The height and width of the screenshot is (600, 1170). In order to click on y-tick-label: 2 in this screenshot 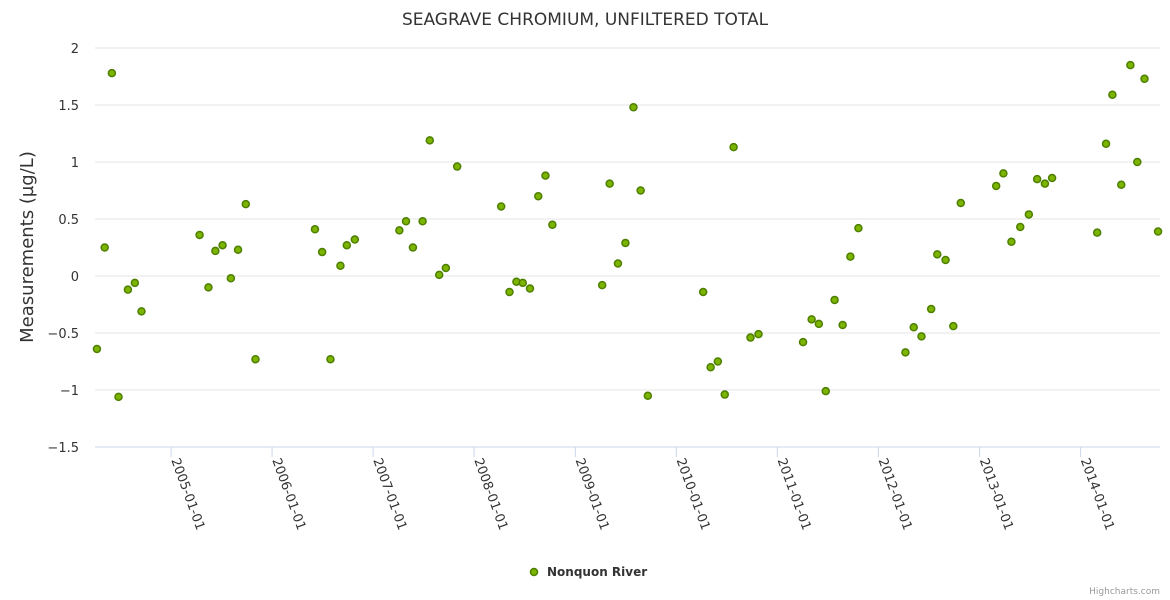, I will do `click(75, 49)`.